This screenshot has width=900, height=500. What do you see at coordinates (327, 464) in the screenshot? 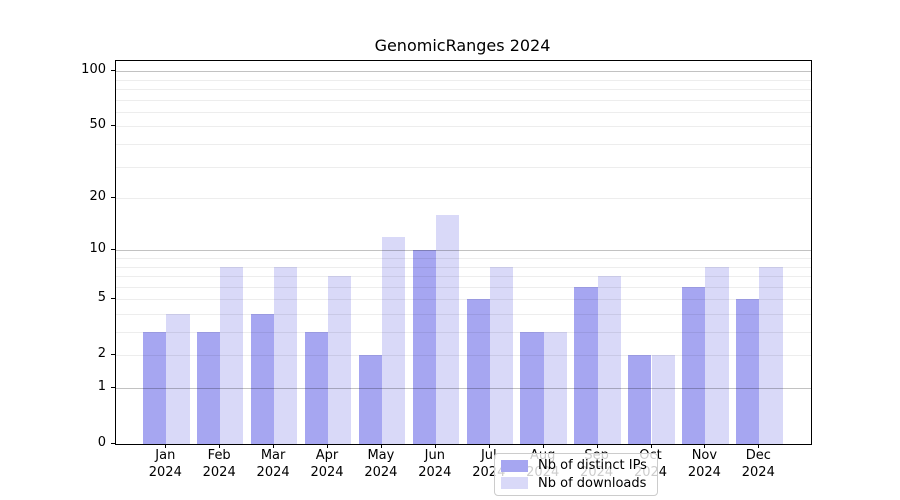
I see `x-tick-label: Apr 2024` at bounding box center [327, 464].